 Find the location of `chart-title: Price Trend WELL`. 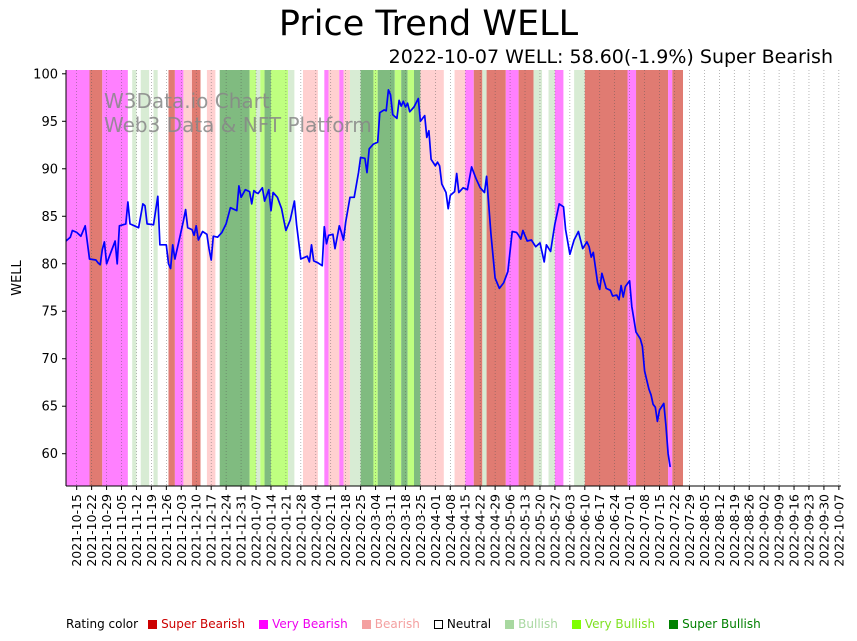

chart-title: Price Trend WELL is located at coordinates (428, 24).